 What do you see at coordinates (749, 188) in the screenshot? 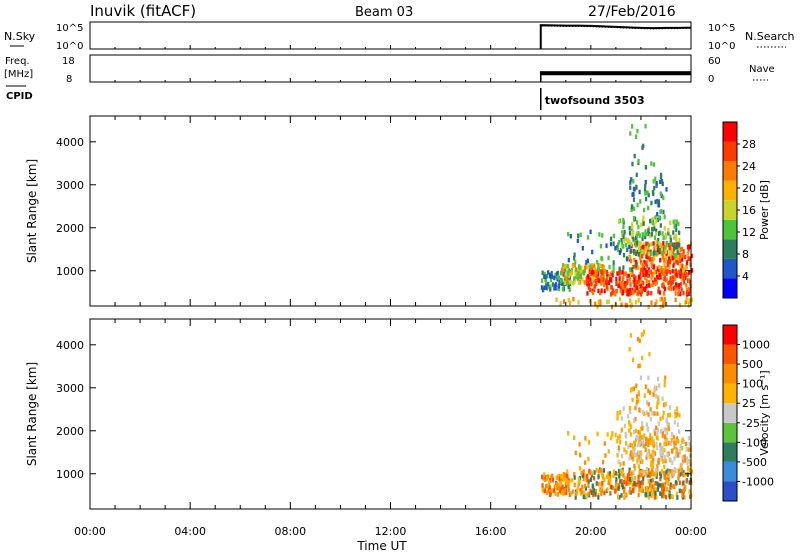
I see `power-colorbar-label-2: 20` at bounding box center [749, 188].